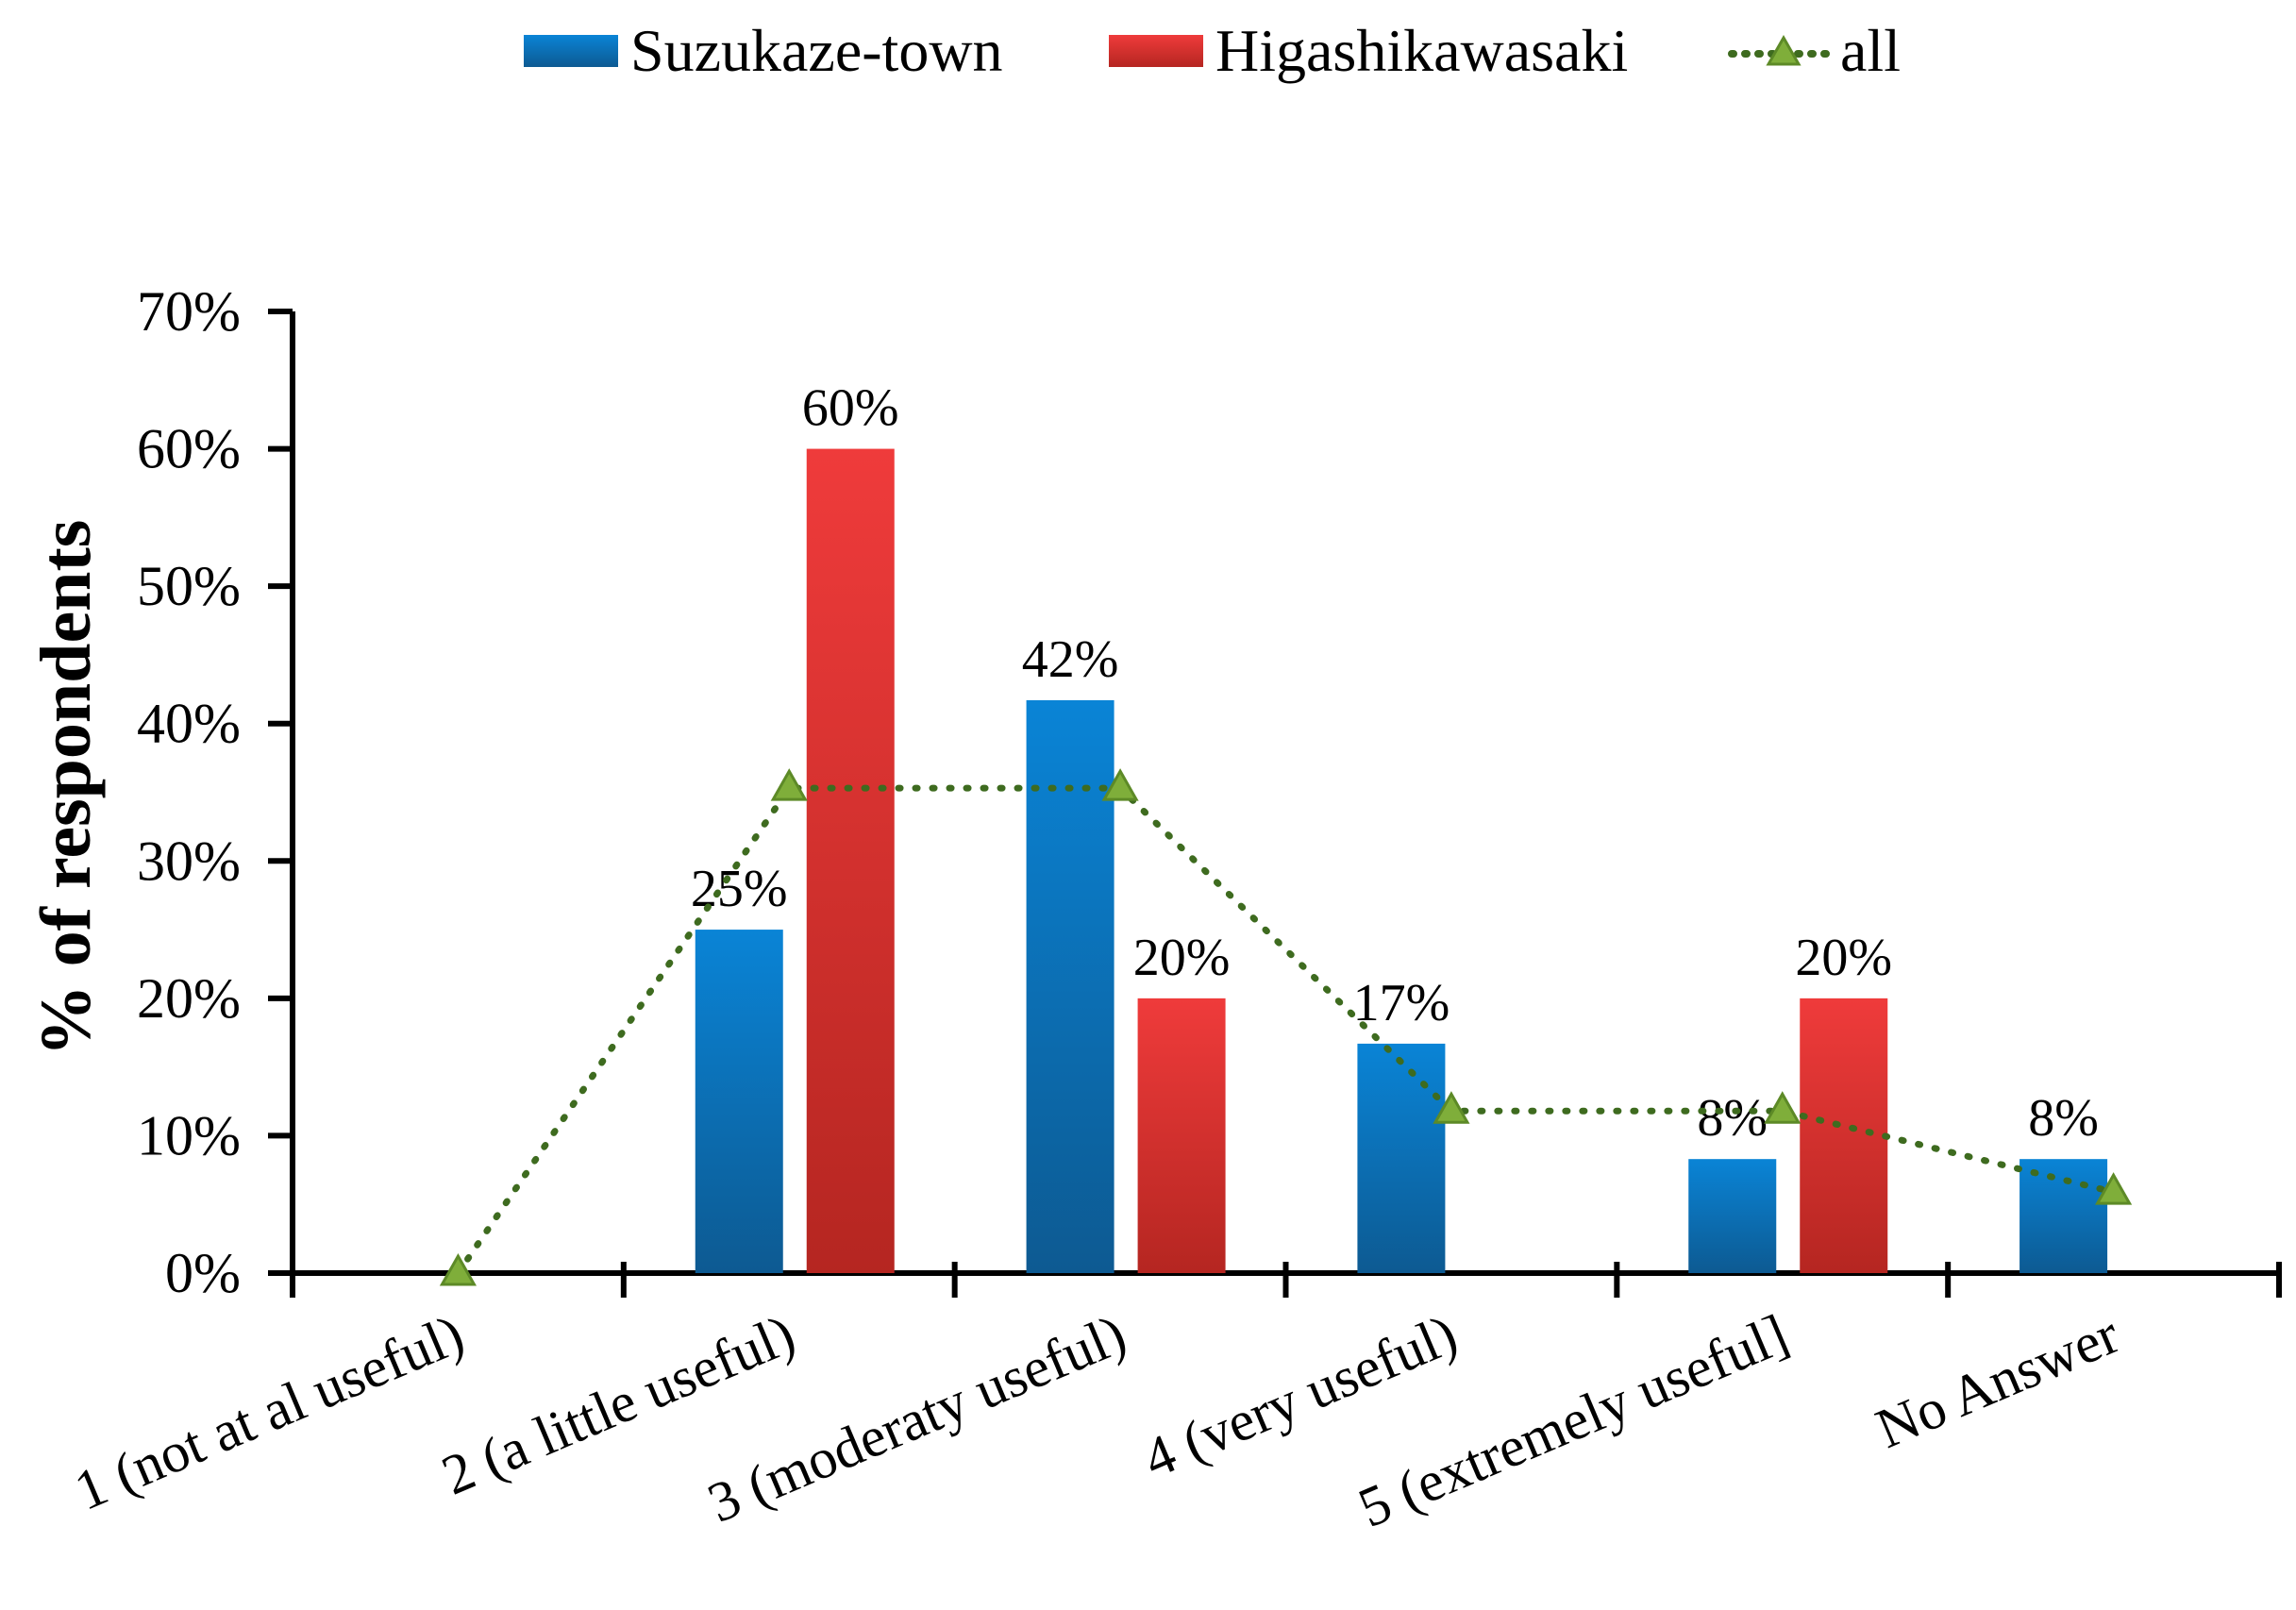  What do you see at coordinates (189, 998) in the screenshot?
I see `y-tick-label: 20%` at bounding box center [189, 998].